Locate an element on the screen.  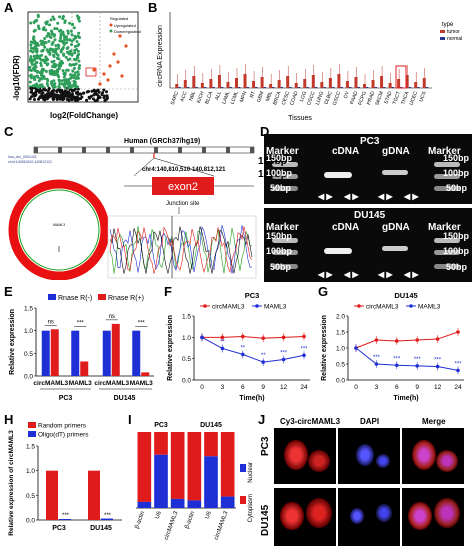
legend-label: Cytoplasm is located at coordinates (251, 508).